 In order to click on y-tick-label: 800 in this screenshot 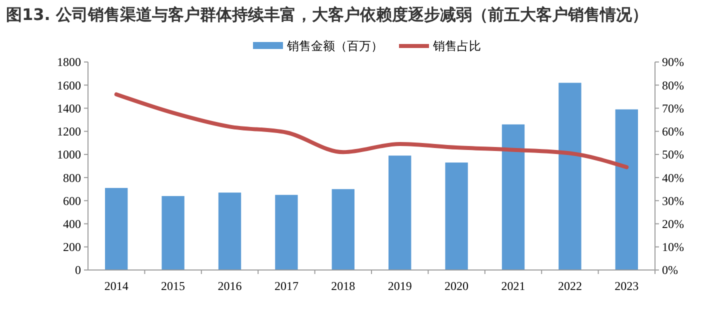, I will do `click(72, 177)`.